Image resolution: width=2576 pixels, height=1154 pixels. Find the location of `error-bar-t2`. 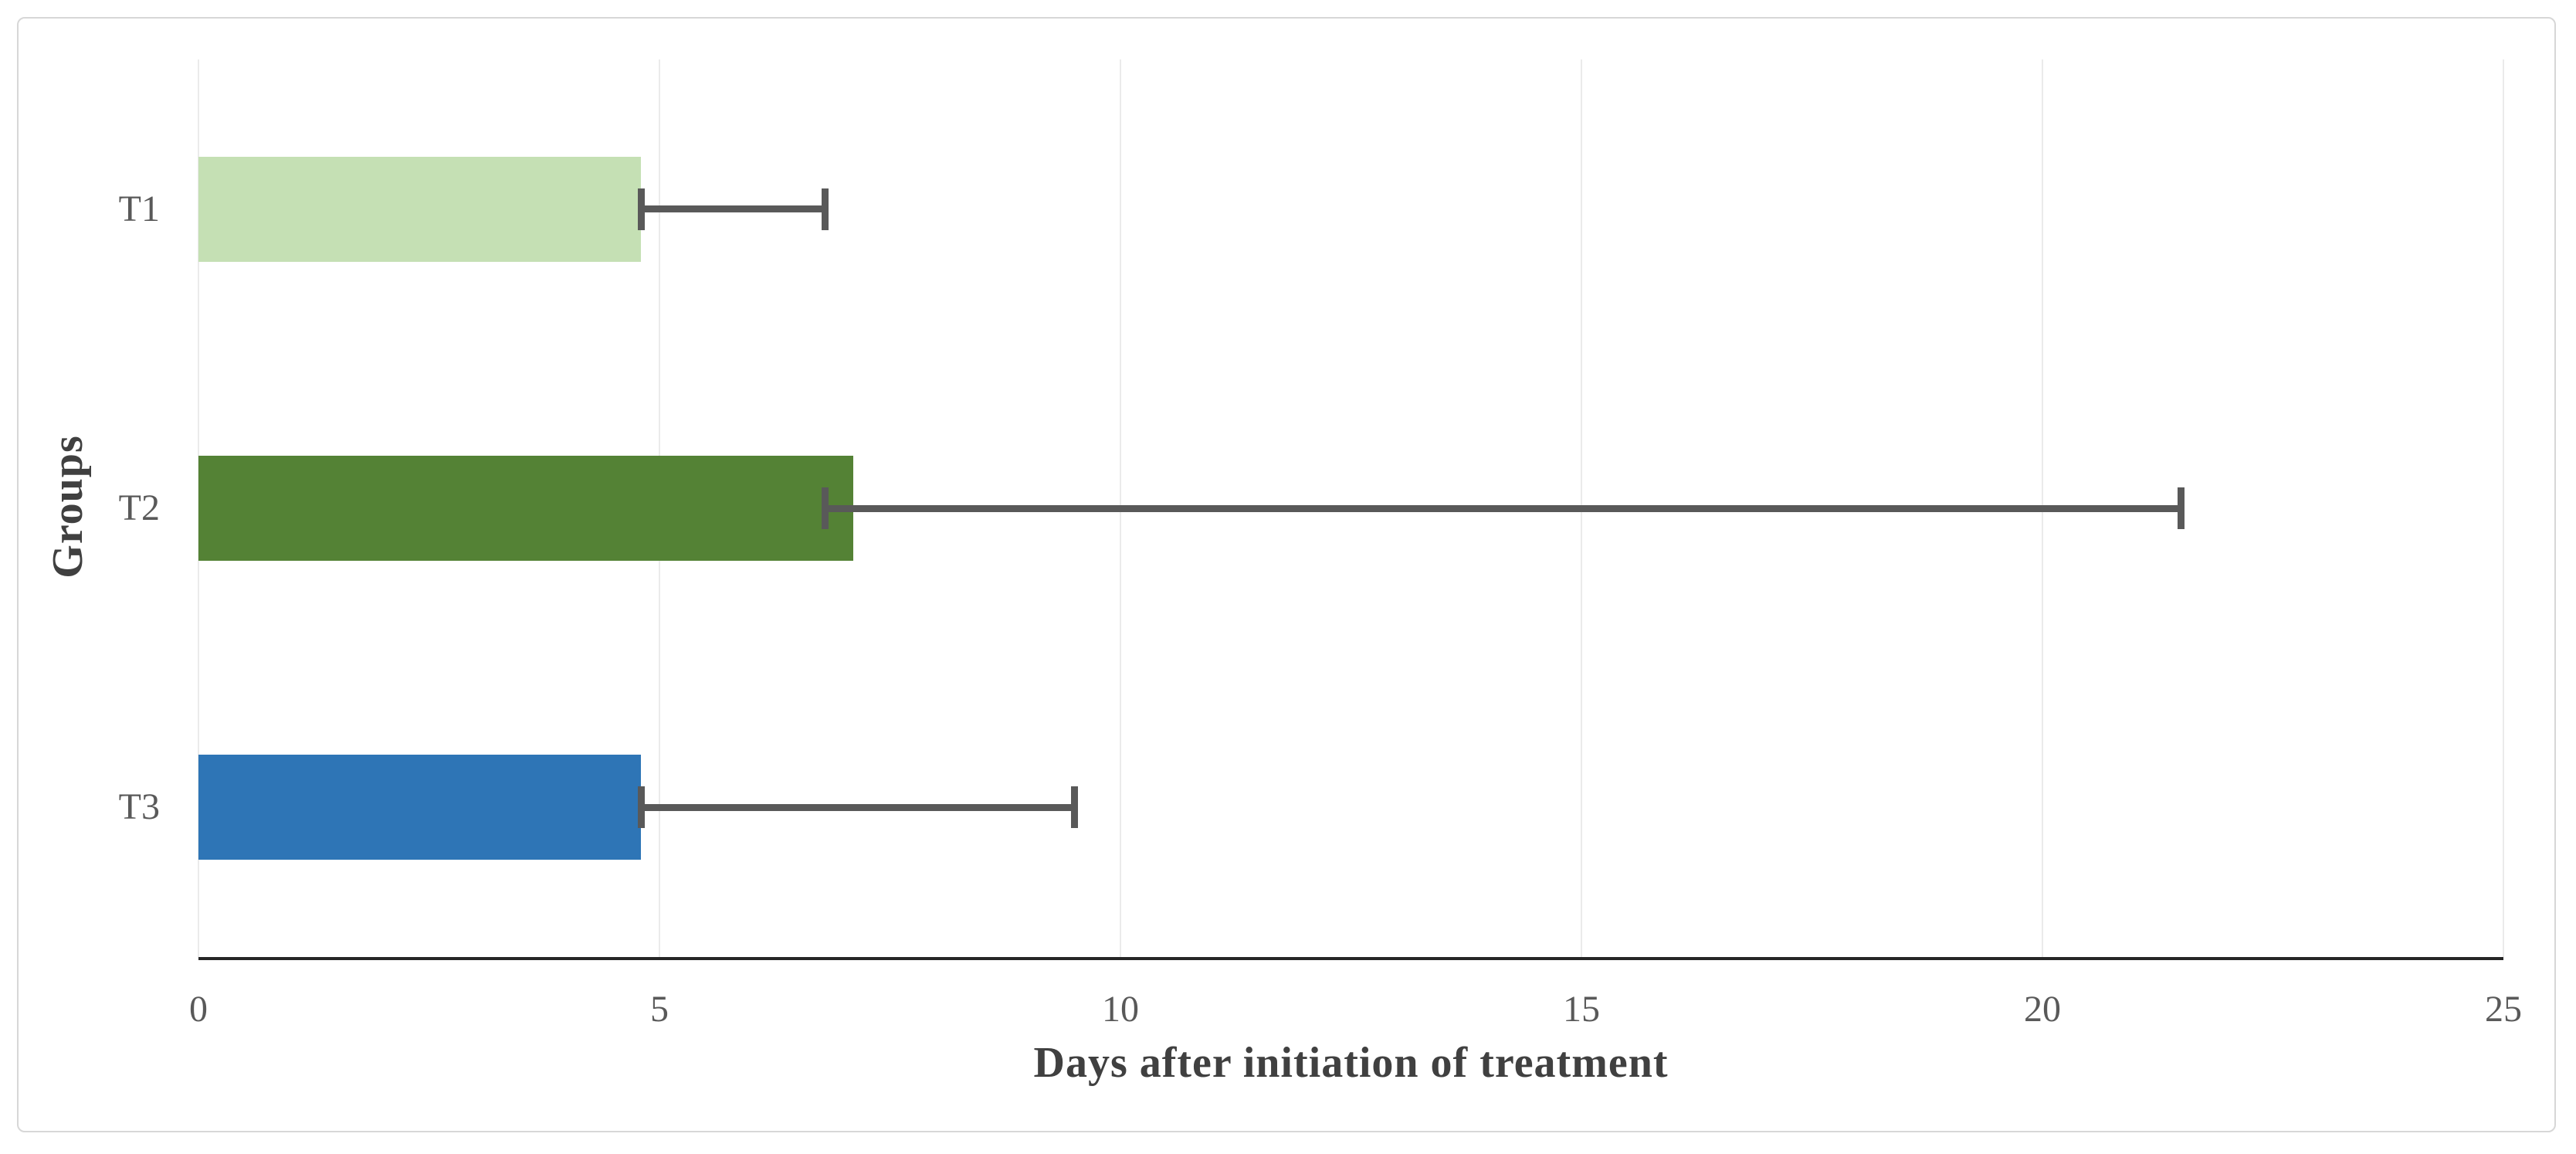

error-bar-t2 is located at coordinates (1503, 508).